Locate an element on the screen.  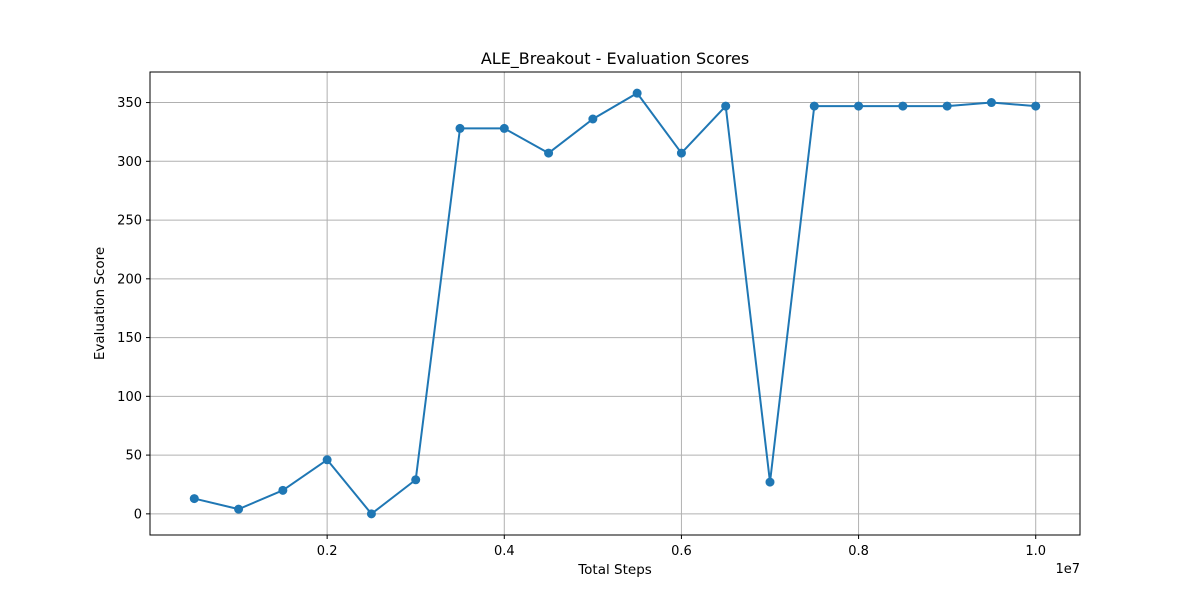
y-tick-label: 300 is located at coordinates (129, 162).